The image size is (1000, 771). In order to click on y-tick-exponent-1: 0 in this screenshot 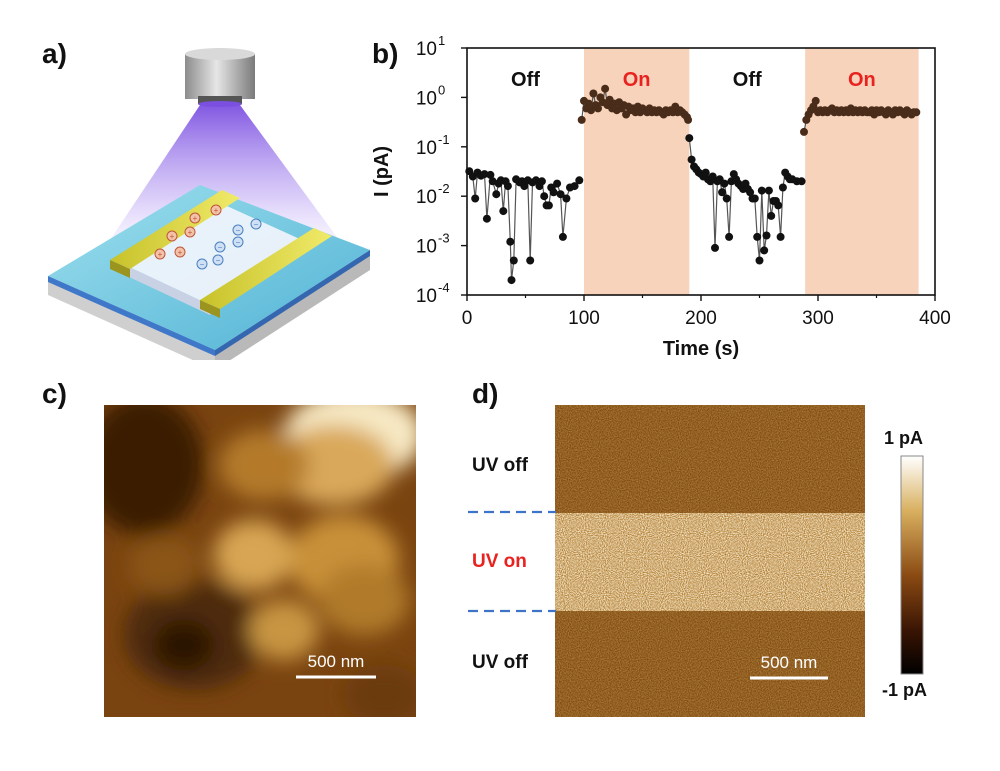, I will do `click(441, 89)`.